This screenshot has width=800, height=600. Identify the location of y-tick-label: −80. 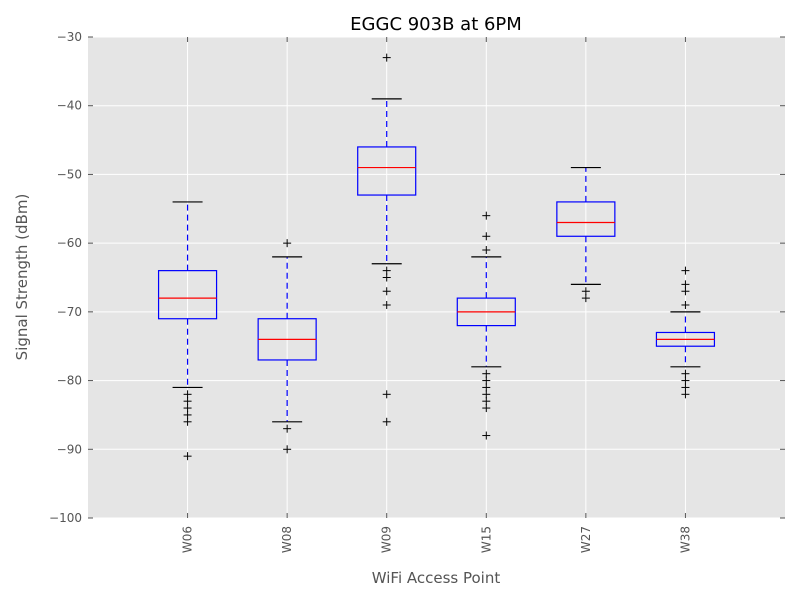
(69, 381).